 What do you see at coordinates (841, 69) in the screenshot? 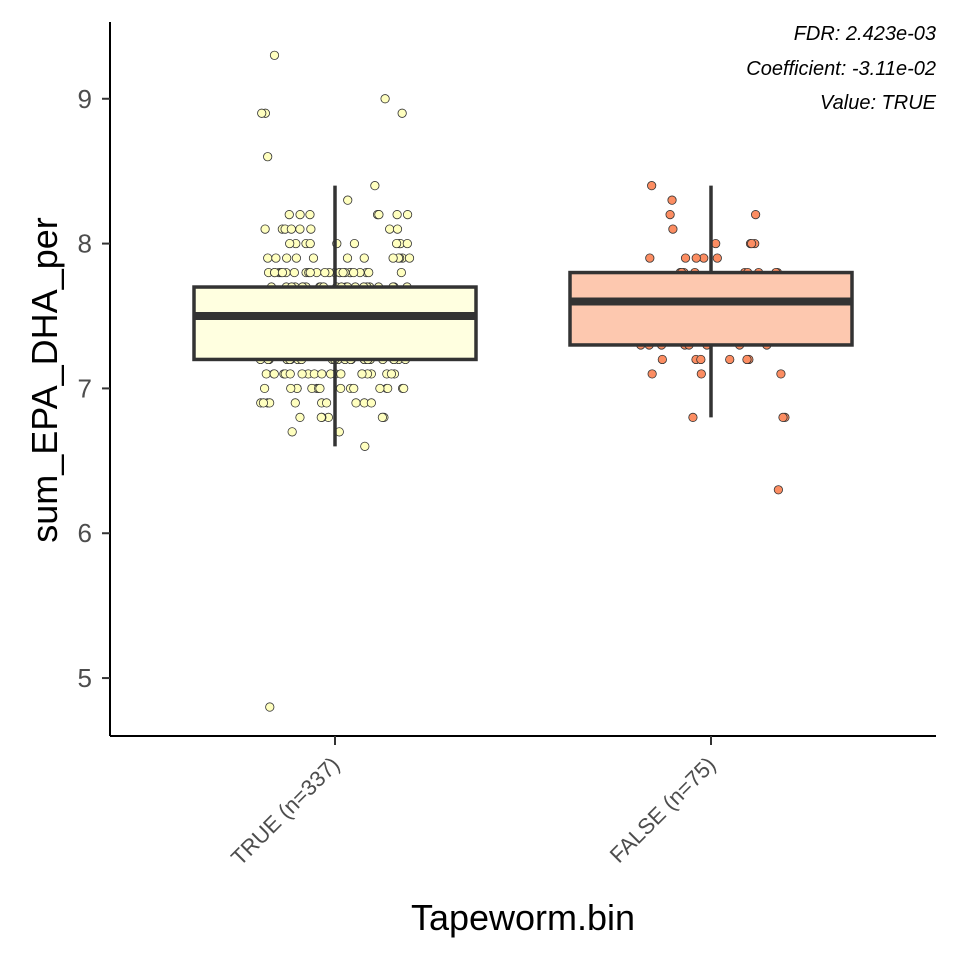
I see `annotation-coefficient: Coefficient: -3.11e-02` at bounding box center [841, 69].